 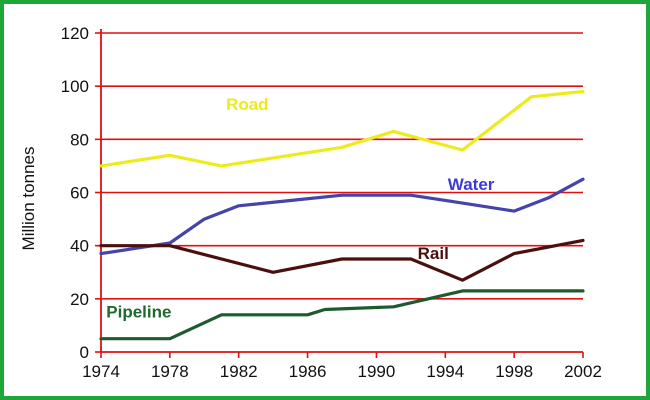 I want to click on series-label-water: Water, so click(x=471, y=184).